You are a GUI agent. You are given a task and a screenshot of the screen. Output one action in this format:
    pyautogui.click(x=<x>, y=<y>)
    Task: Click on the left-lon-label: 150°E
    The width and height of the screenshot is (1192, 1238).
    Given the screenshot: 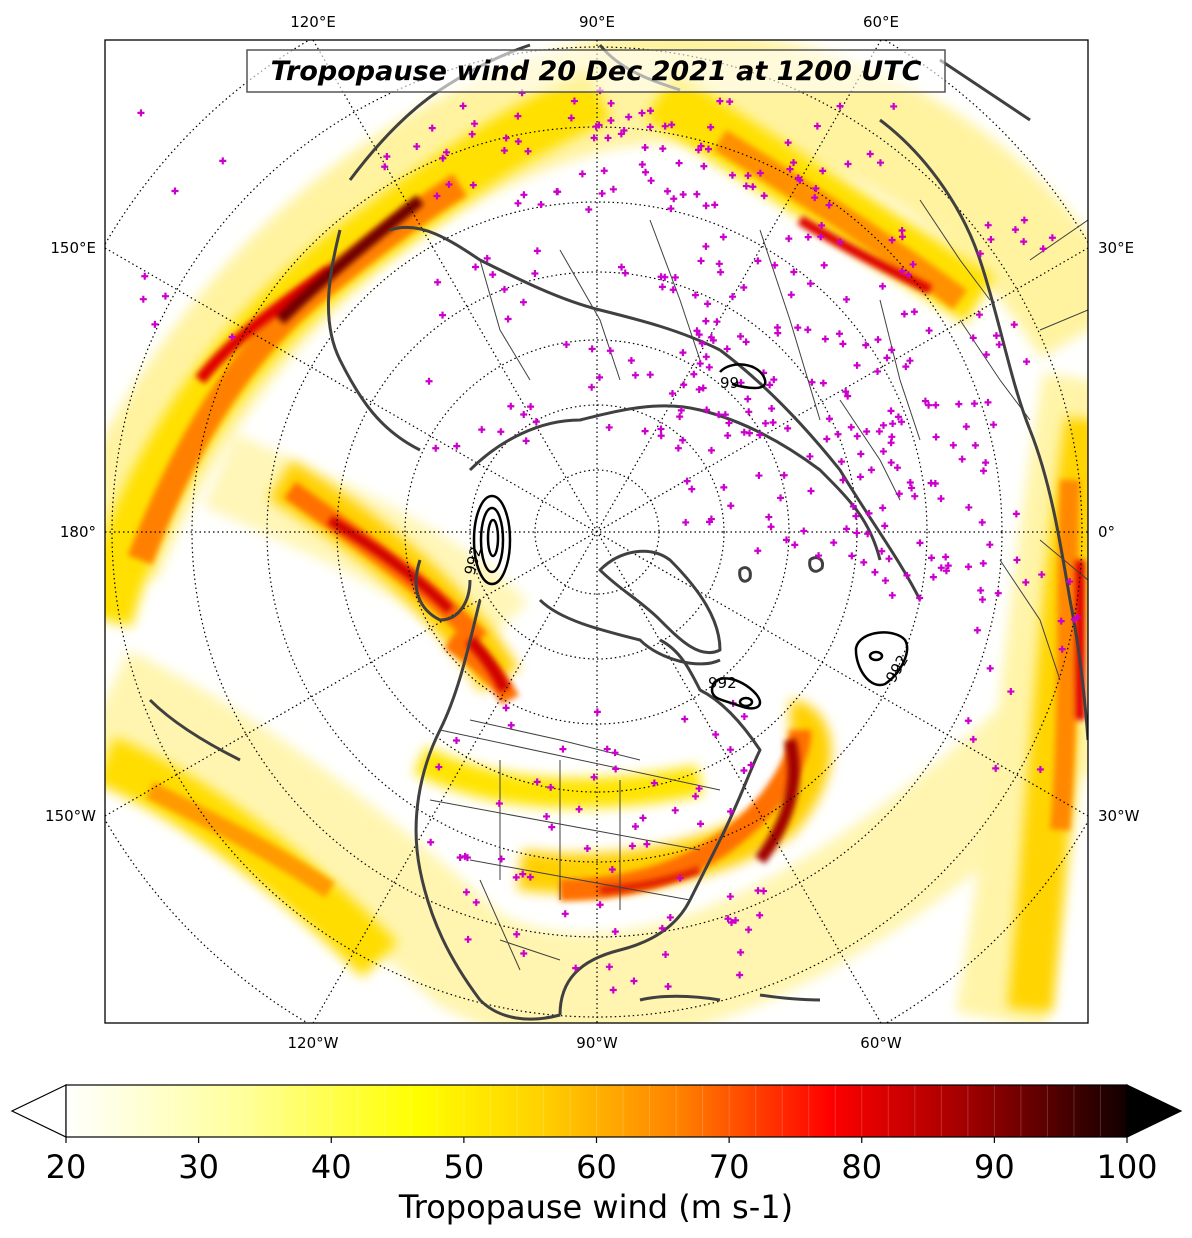 What is the action you would take?
    pyautogui.click(x=73, y=248)
    